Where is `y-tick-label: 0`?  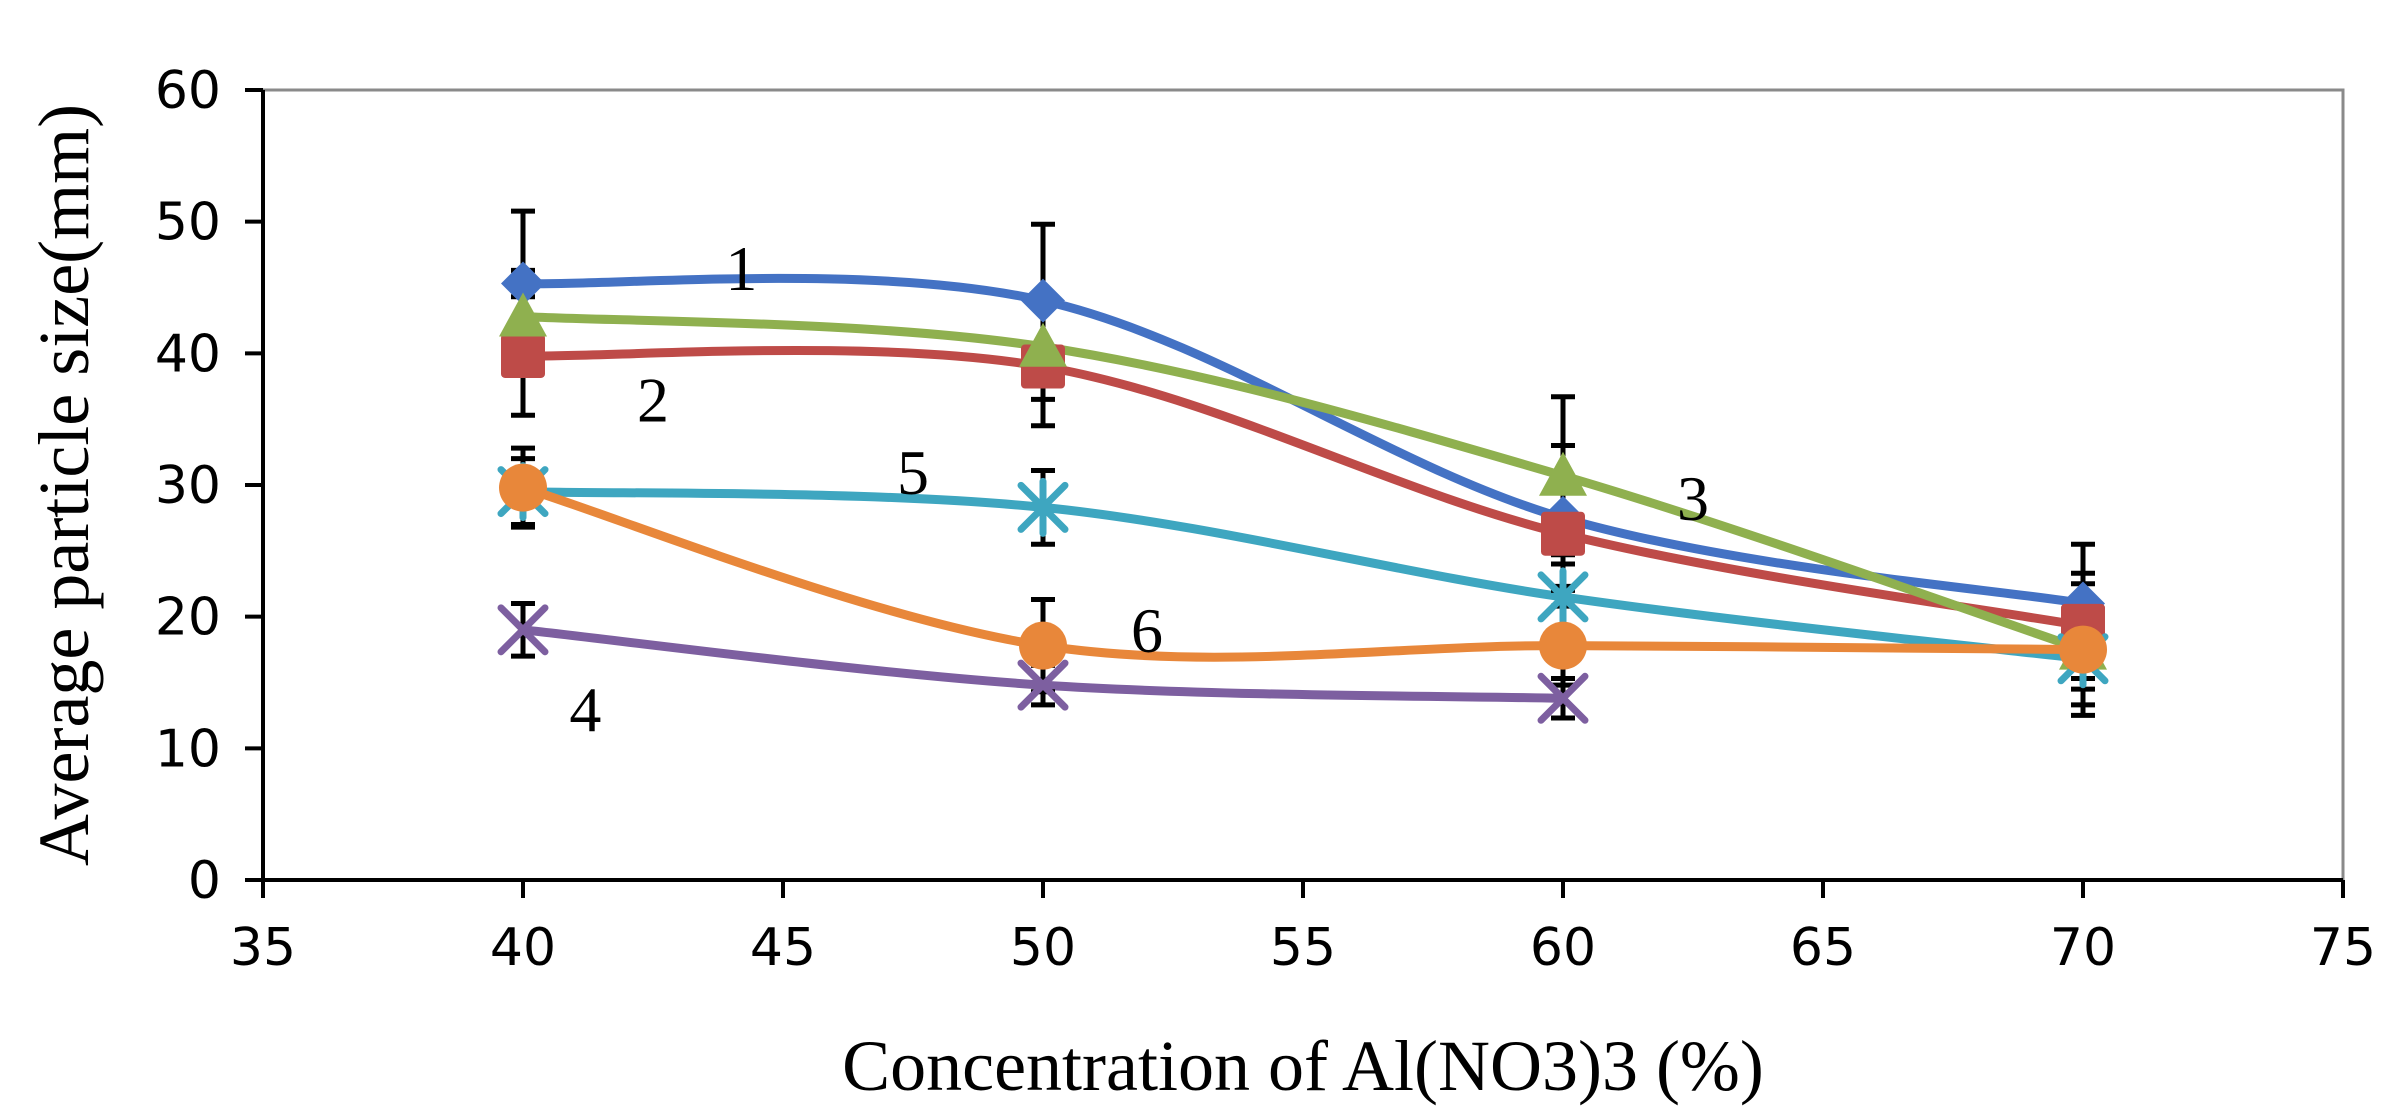
y-tick-label: 0 is located at coordinates (204, 881).